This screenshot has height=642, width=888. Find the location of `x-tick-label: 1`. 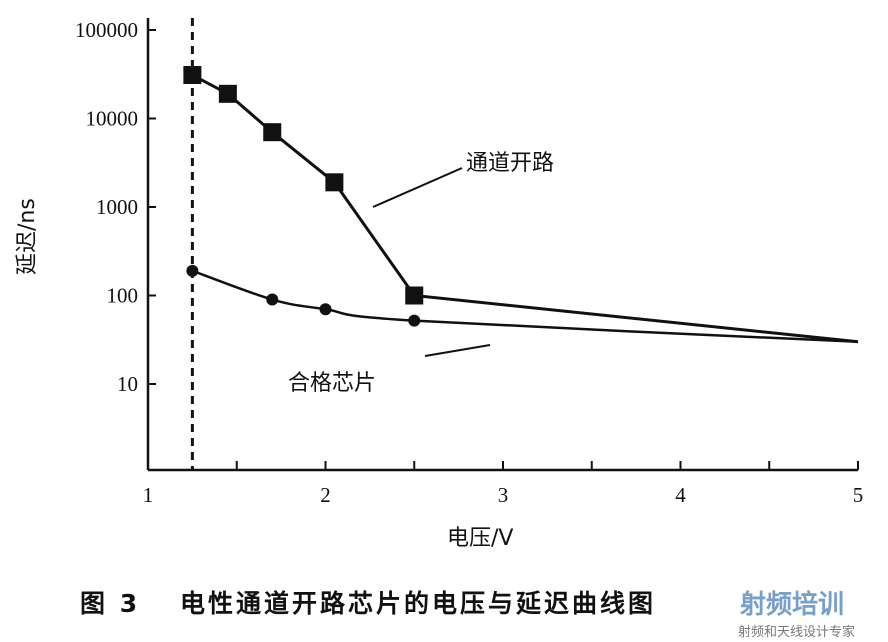

x-tick-label: 1 is located at coordinates (148, 495).